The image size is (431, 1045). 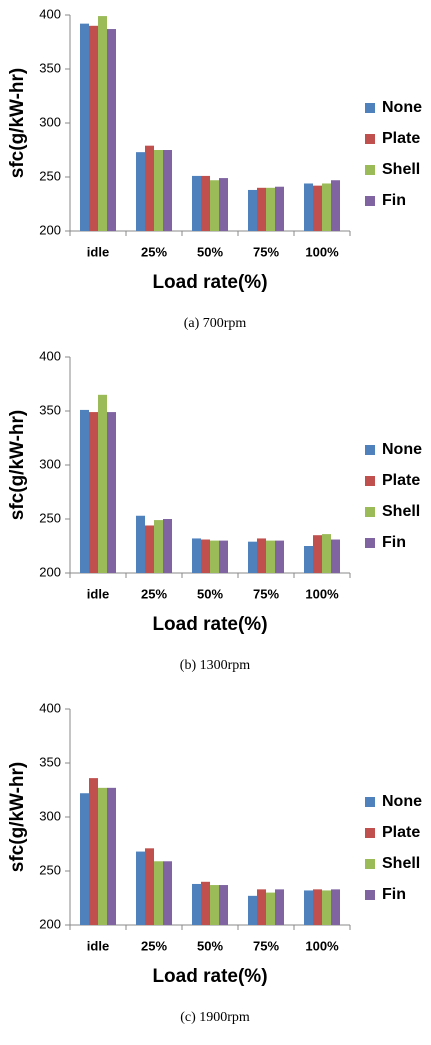 What do you see at coordinates (209, 282) in the screenshot?
I see `x-axis-title: Load rate(%)` at bounding box center [209, 282].